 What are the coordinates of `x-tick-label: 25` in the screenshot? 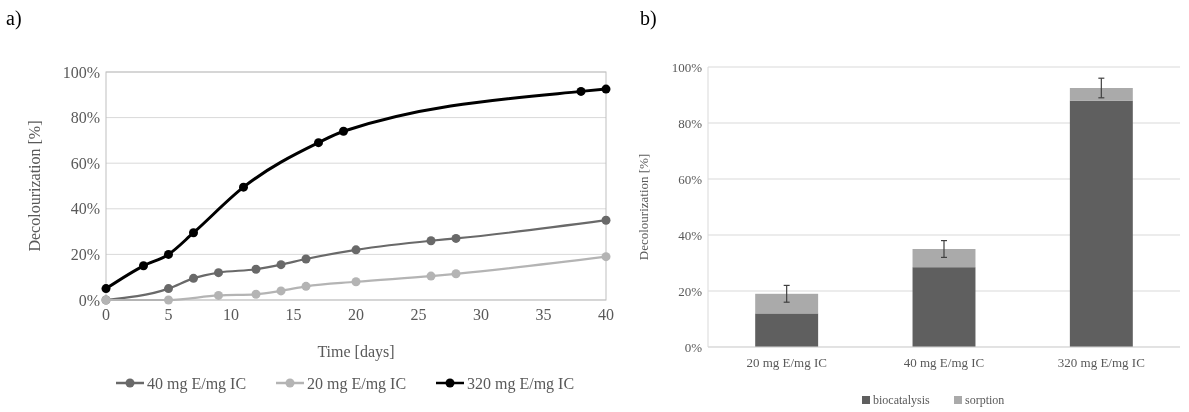 It's located at (418, 314).